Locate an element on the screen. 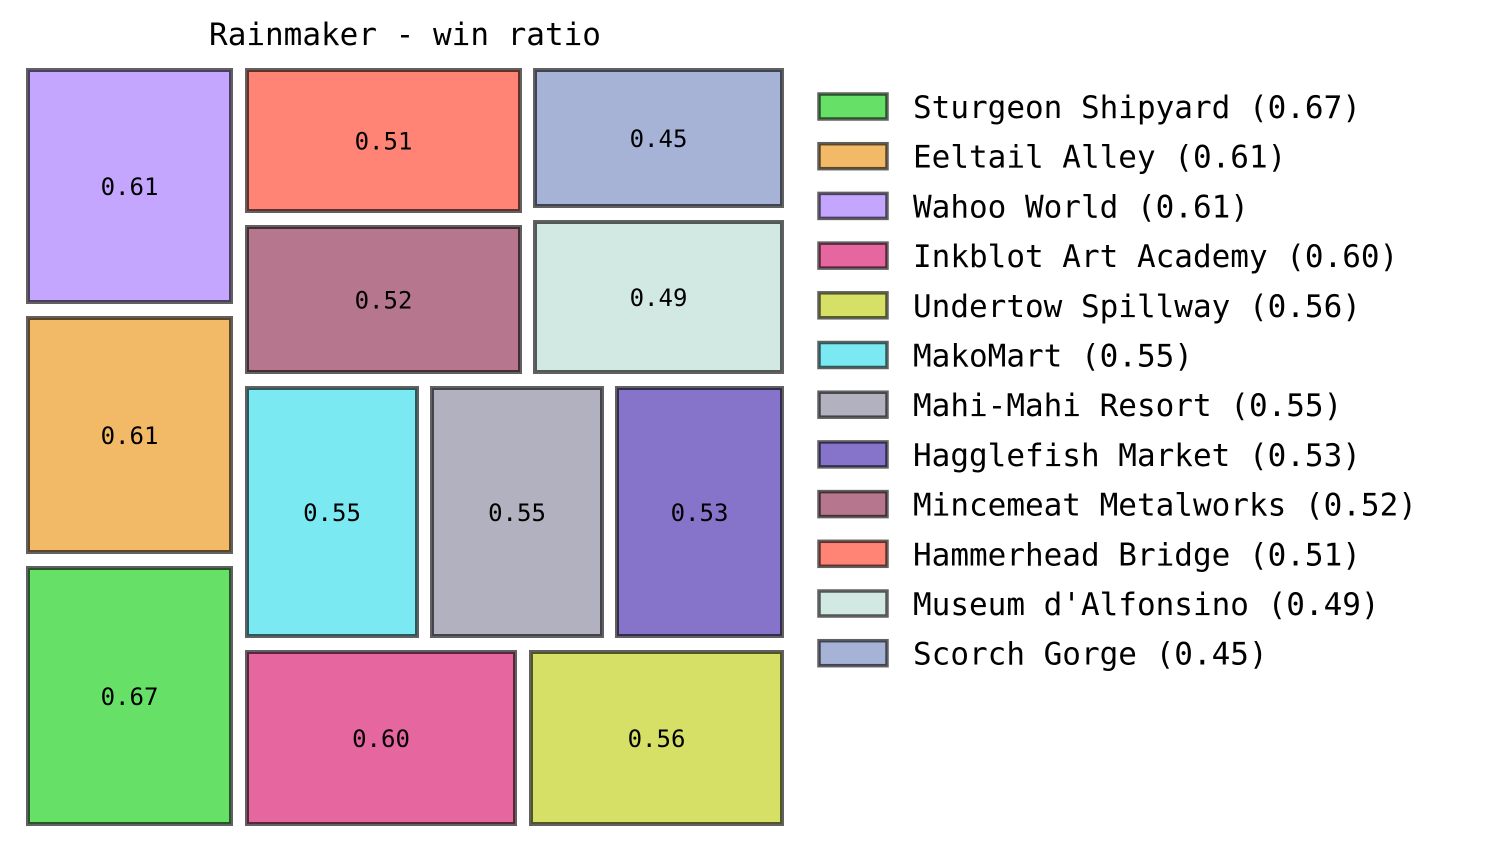 The height and width of the screenshot is (852, 1490). legend-label-hammerhead-bridge: Hammerhead Bridge (0.51) is located at coordinates (1137, 555).